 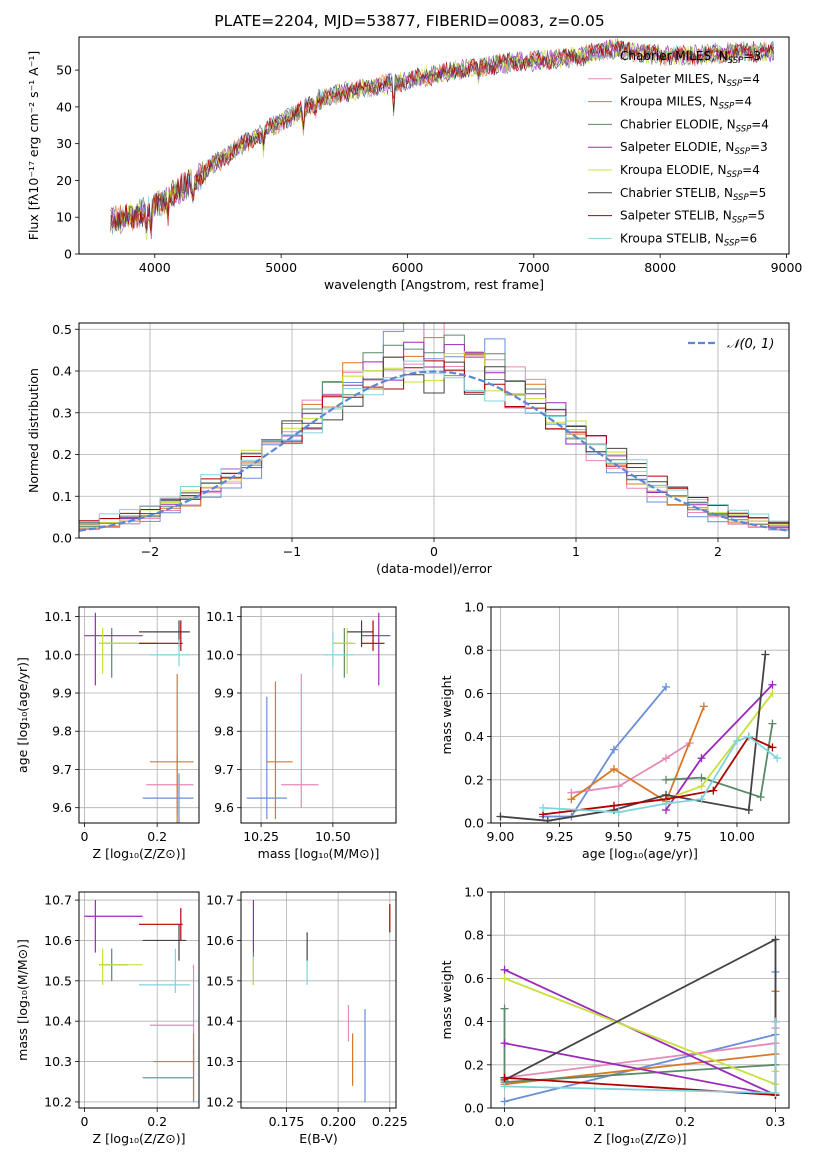 What do you see at coordinates (474, 1021) in the screenshot?
I see `mass_weight_vs_Z-ytick-label: 0.4` at bounding box center [474, 1021].